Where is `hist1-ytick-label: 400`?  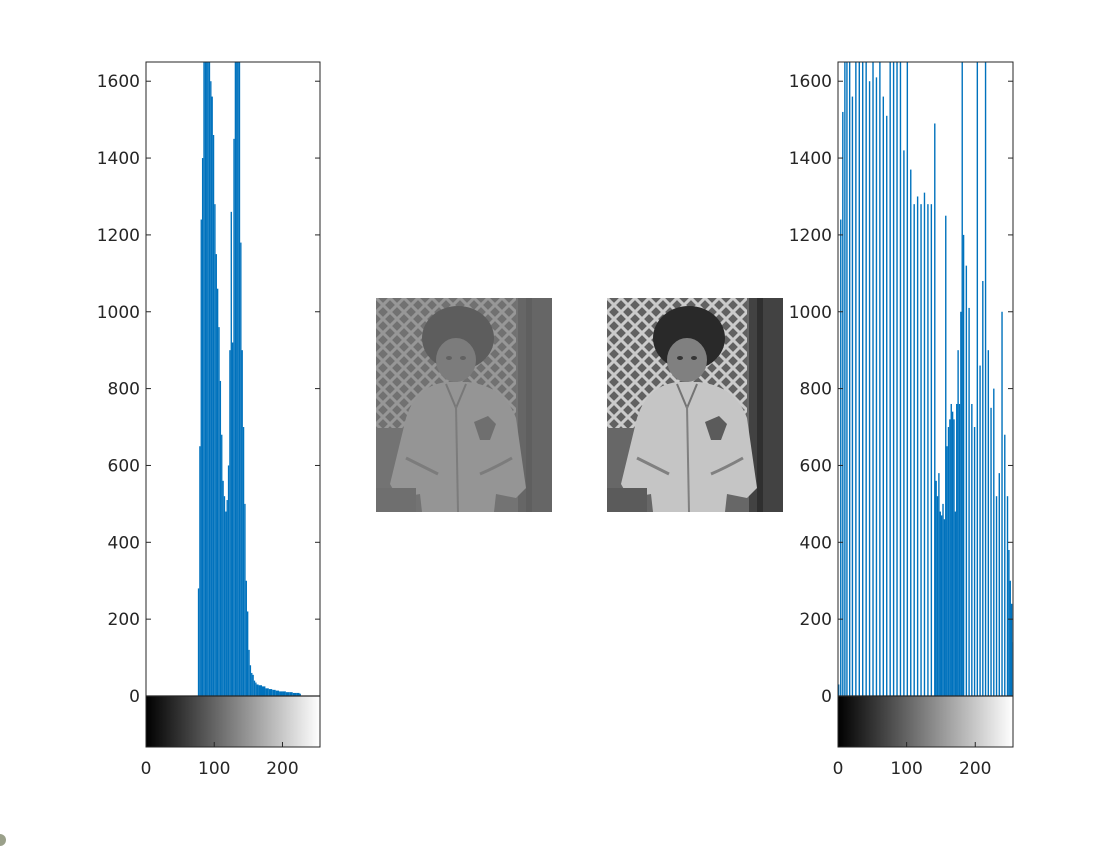 hist1-ytick-label: 400 is located at coordinates (124, 543).